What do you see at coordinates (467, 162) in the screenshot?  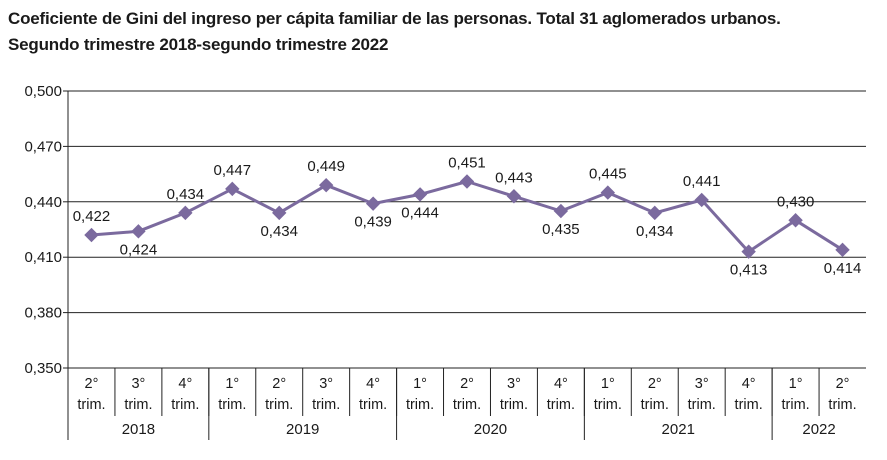 I see `data-label: 0,451` at bounding box center [467, 162].